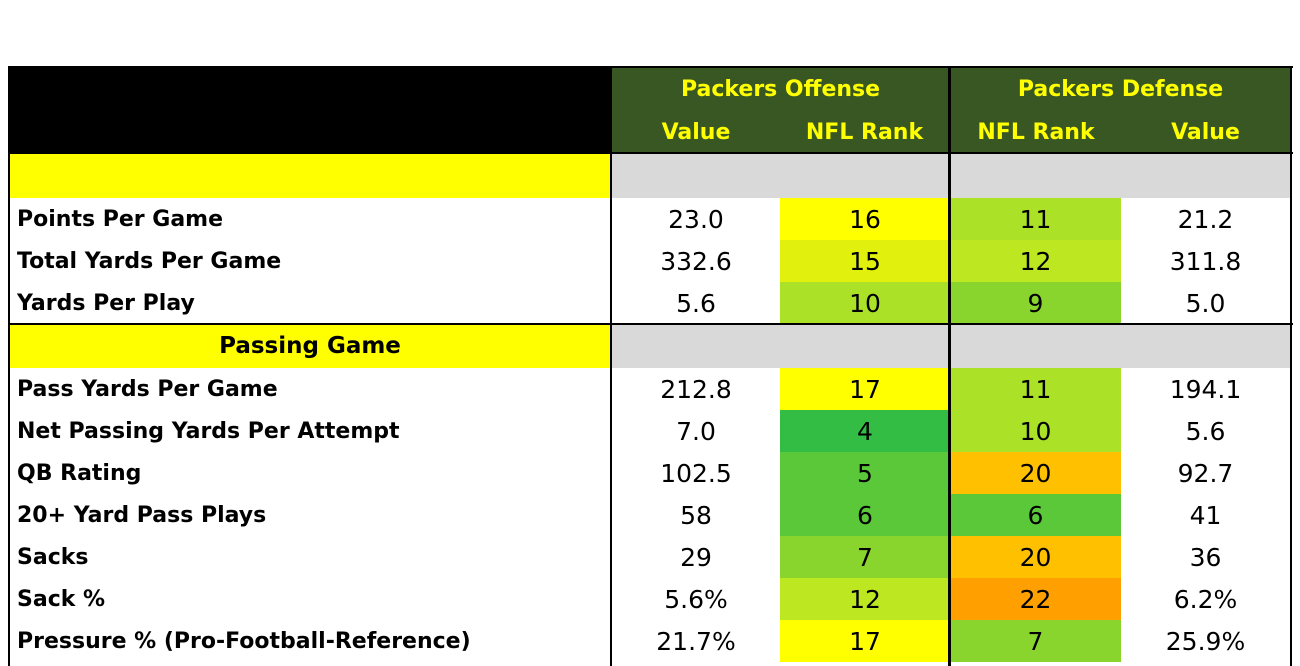 The image size is (1300, 666). I want to click on offense-value-col-header: Value, so click(696, 132).